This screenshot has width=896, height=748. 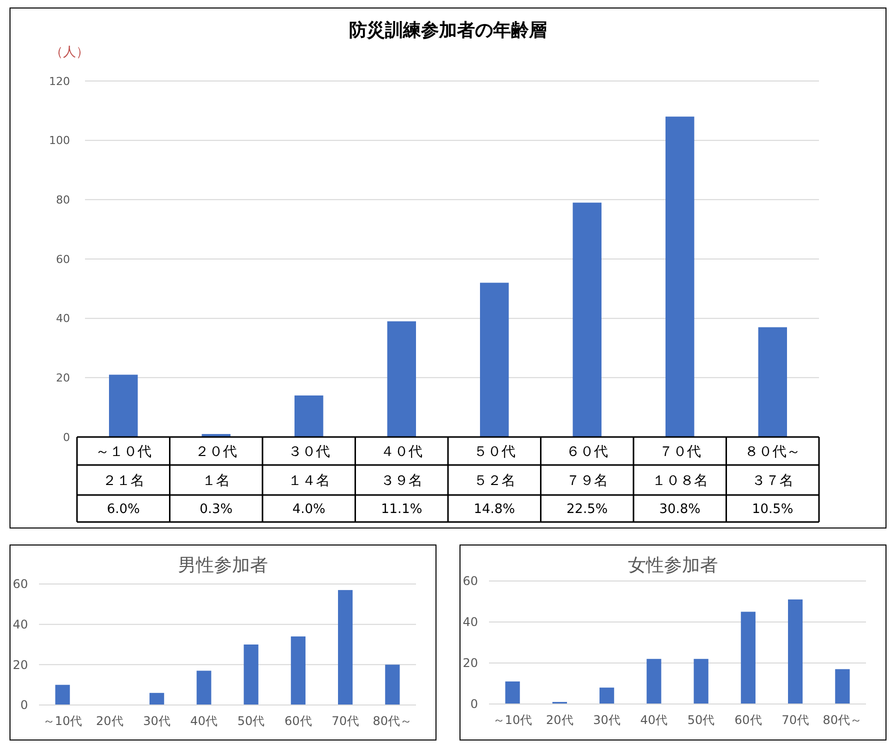 What do you see at coordinates (494, 480) in the screenshot?
I see `data-label: ５２名` at bounding box center [494, 480].